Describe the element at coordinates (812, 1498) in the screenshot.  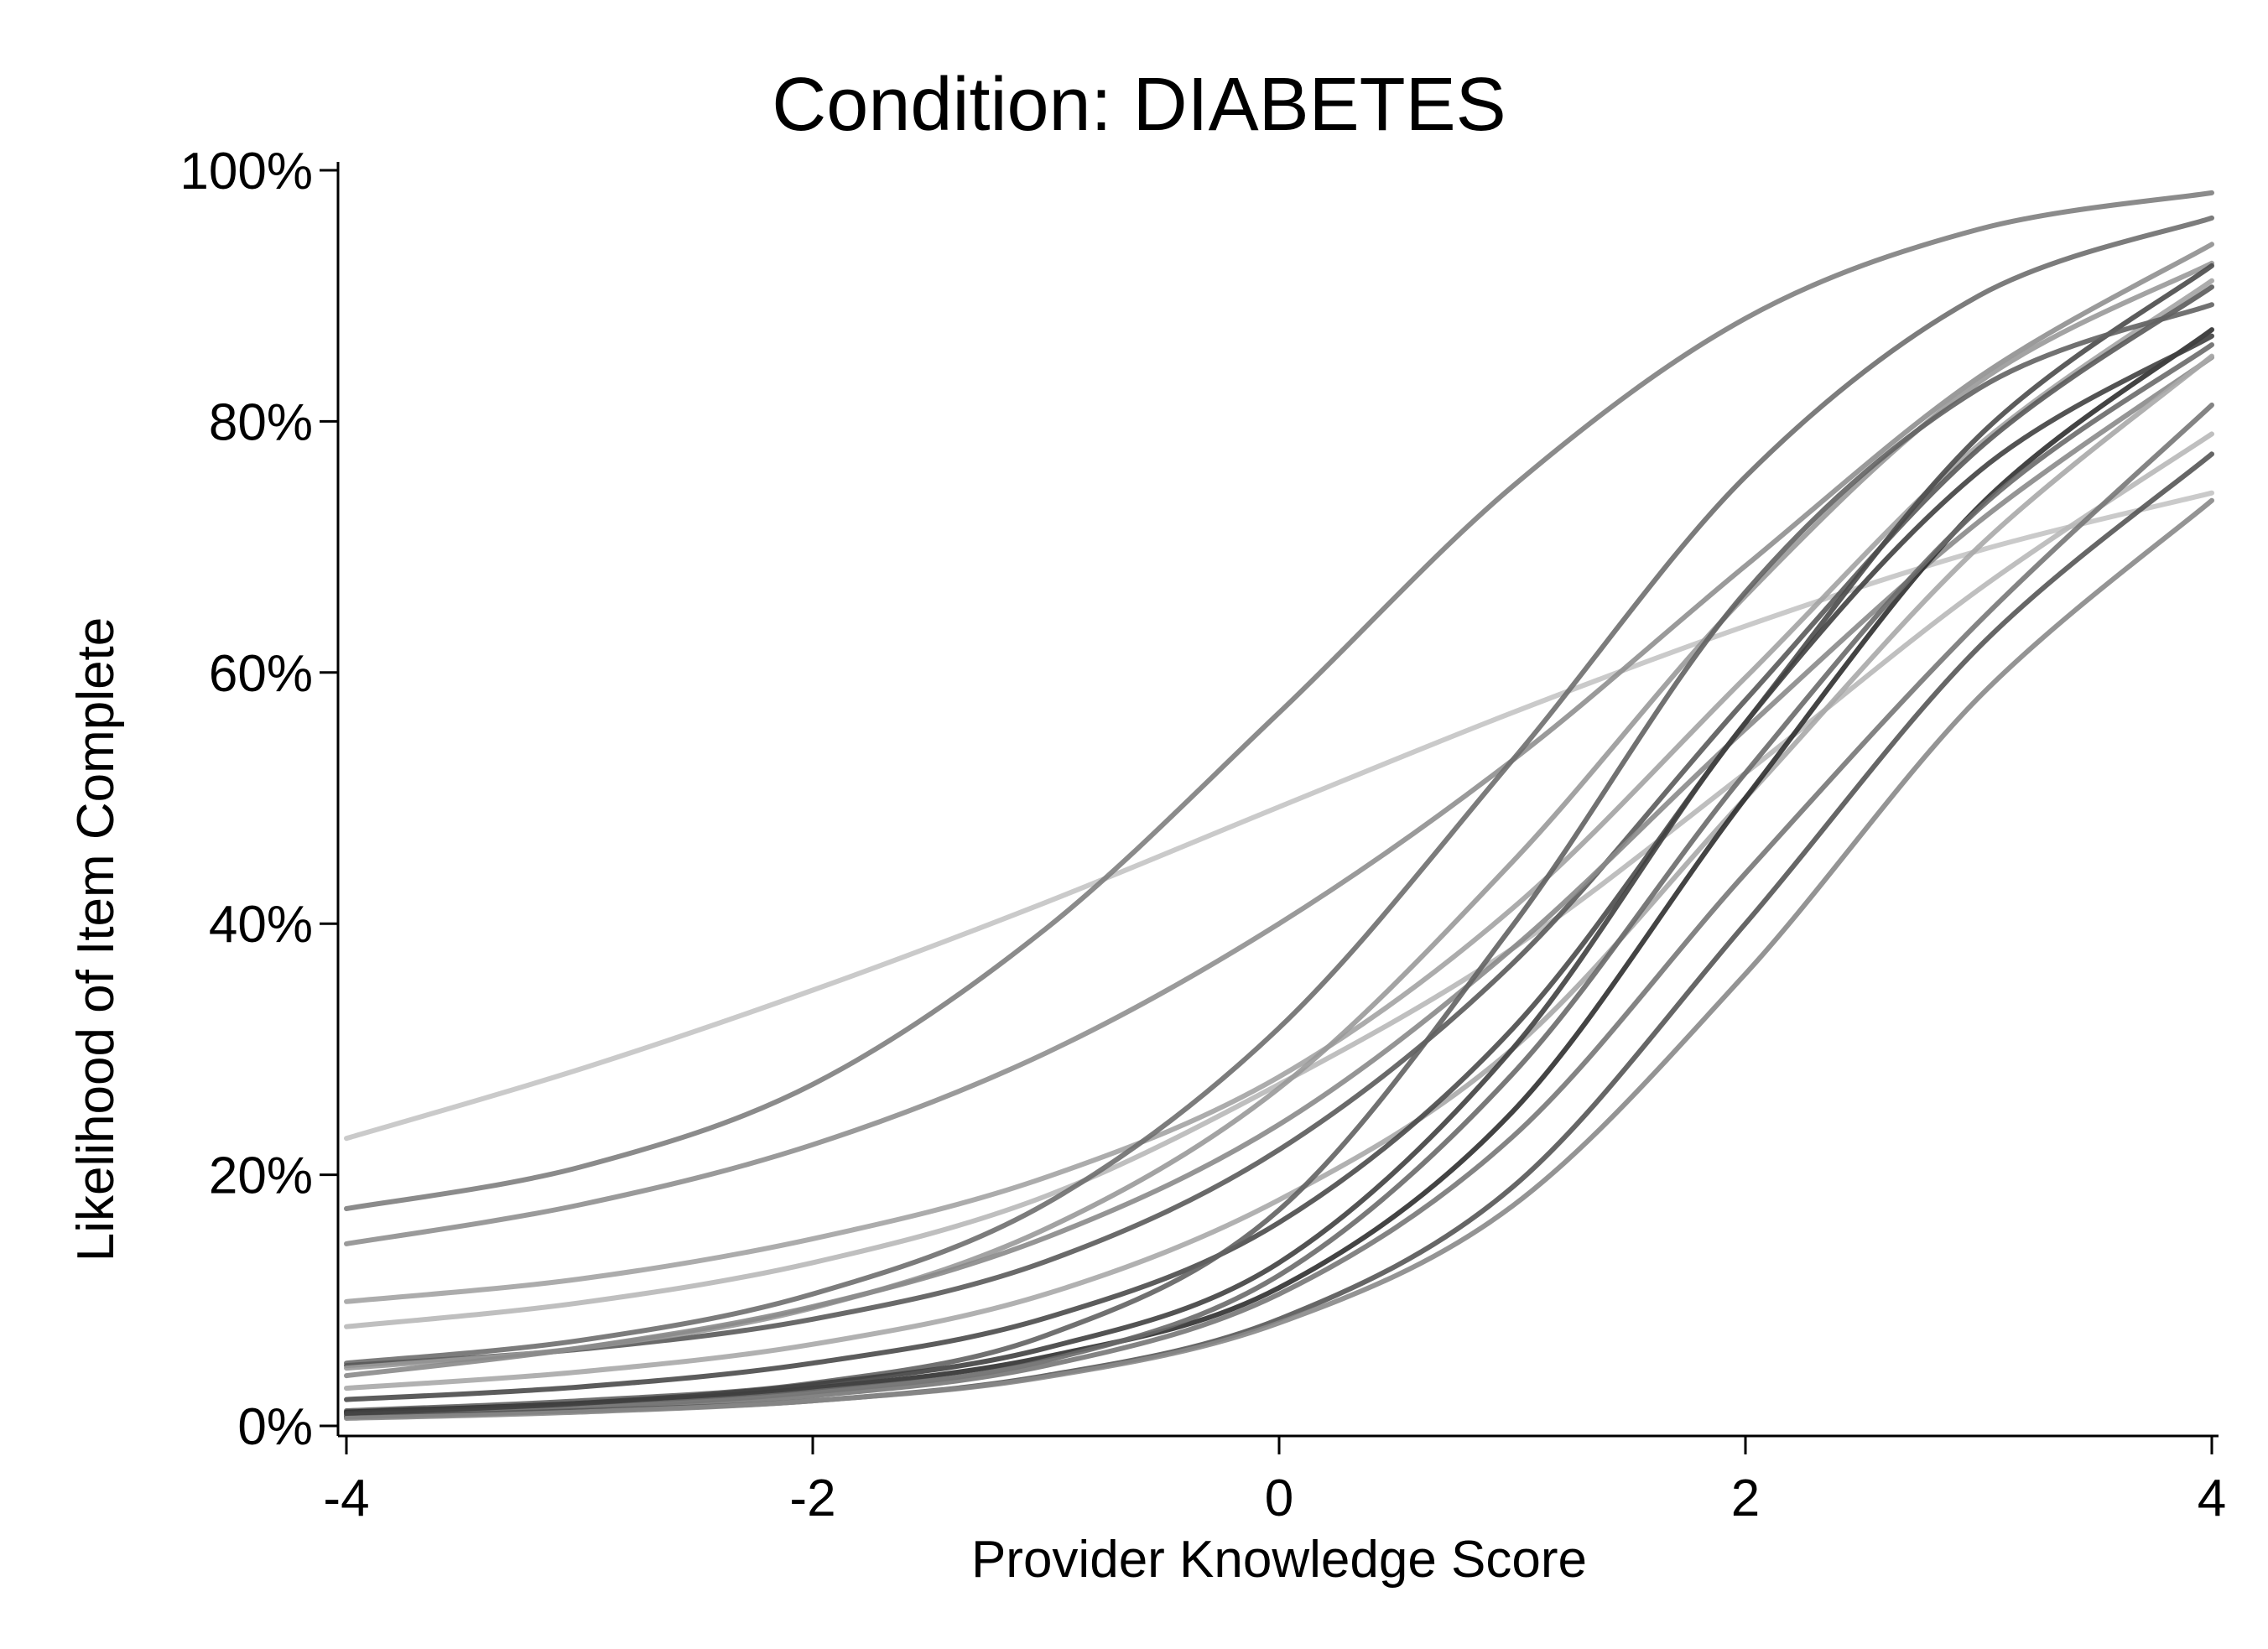
I see `x-tick-label: -2` at that location.